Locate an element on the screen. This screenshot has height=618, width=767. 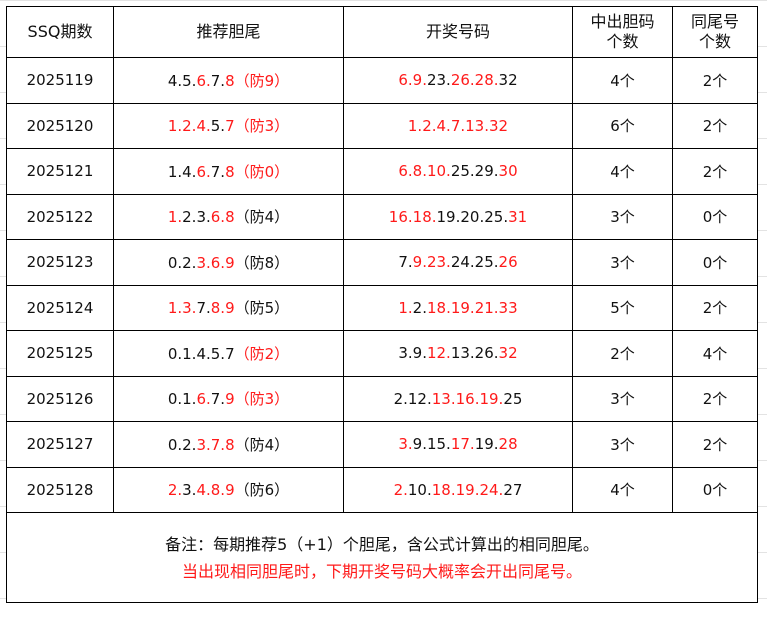
plain-segment: 3. is located at coordinates (189, 490).